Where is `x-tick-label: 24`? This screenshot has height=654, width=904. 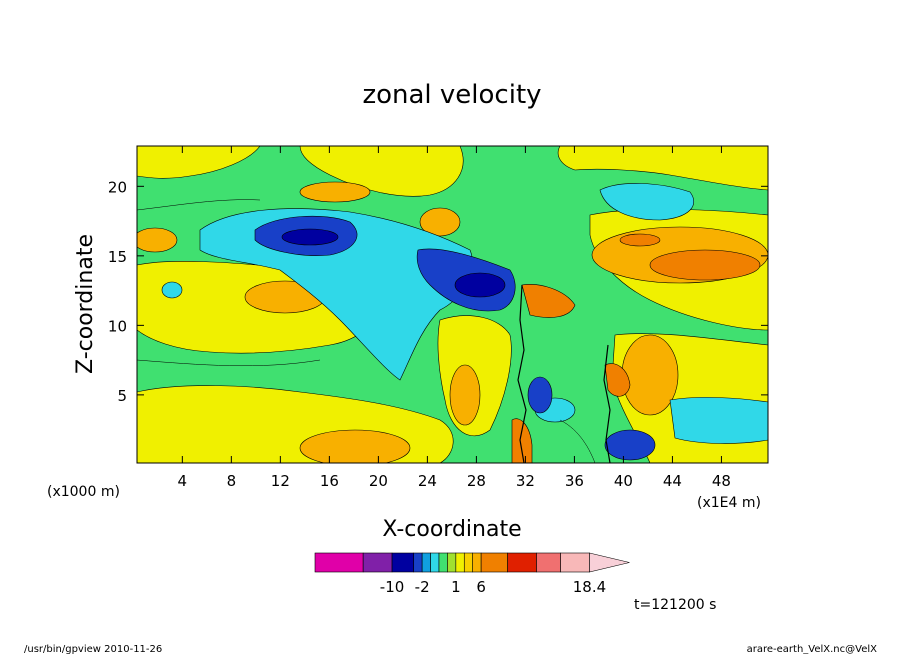
x-tick-label: 24 is located at coordinates (427, 481).